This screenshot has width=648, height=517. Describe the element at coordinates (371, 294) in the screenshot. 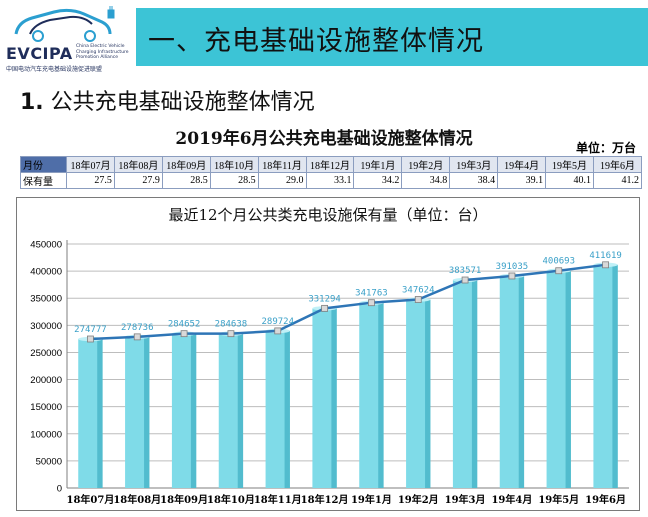

I see `data-label: 341763` at that location.